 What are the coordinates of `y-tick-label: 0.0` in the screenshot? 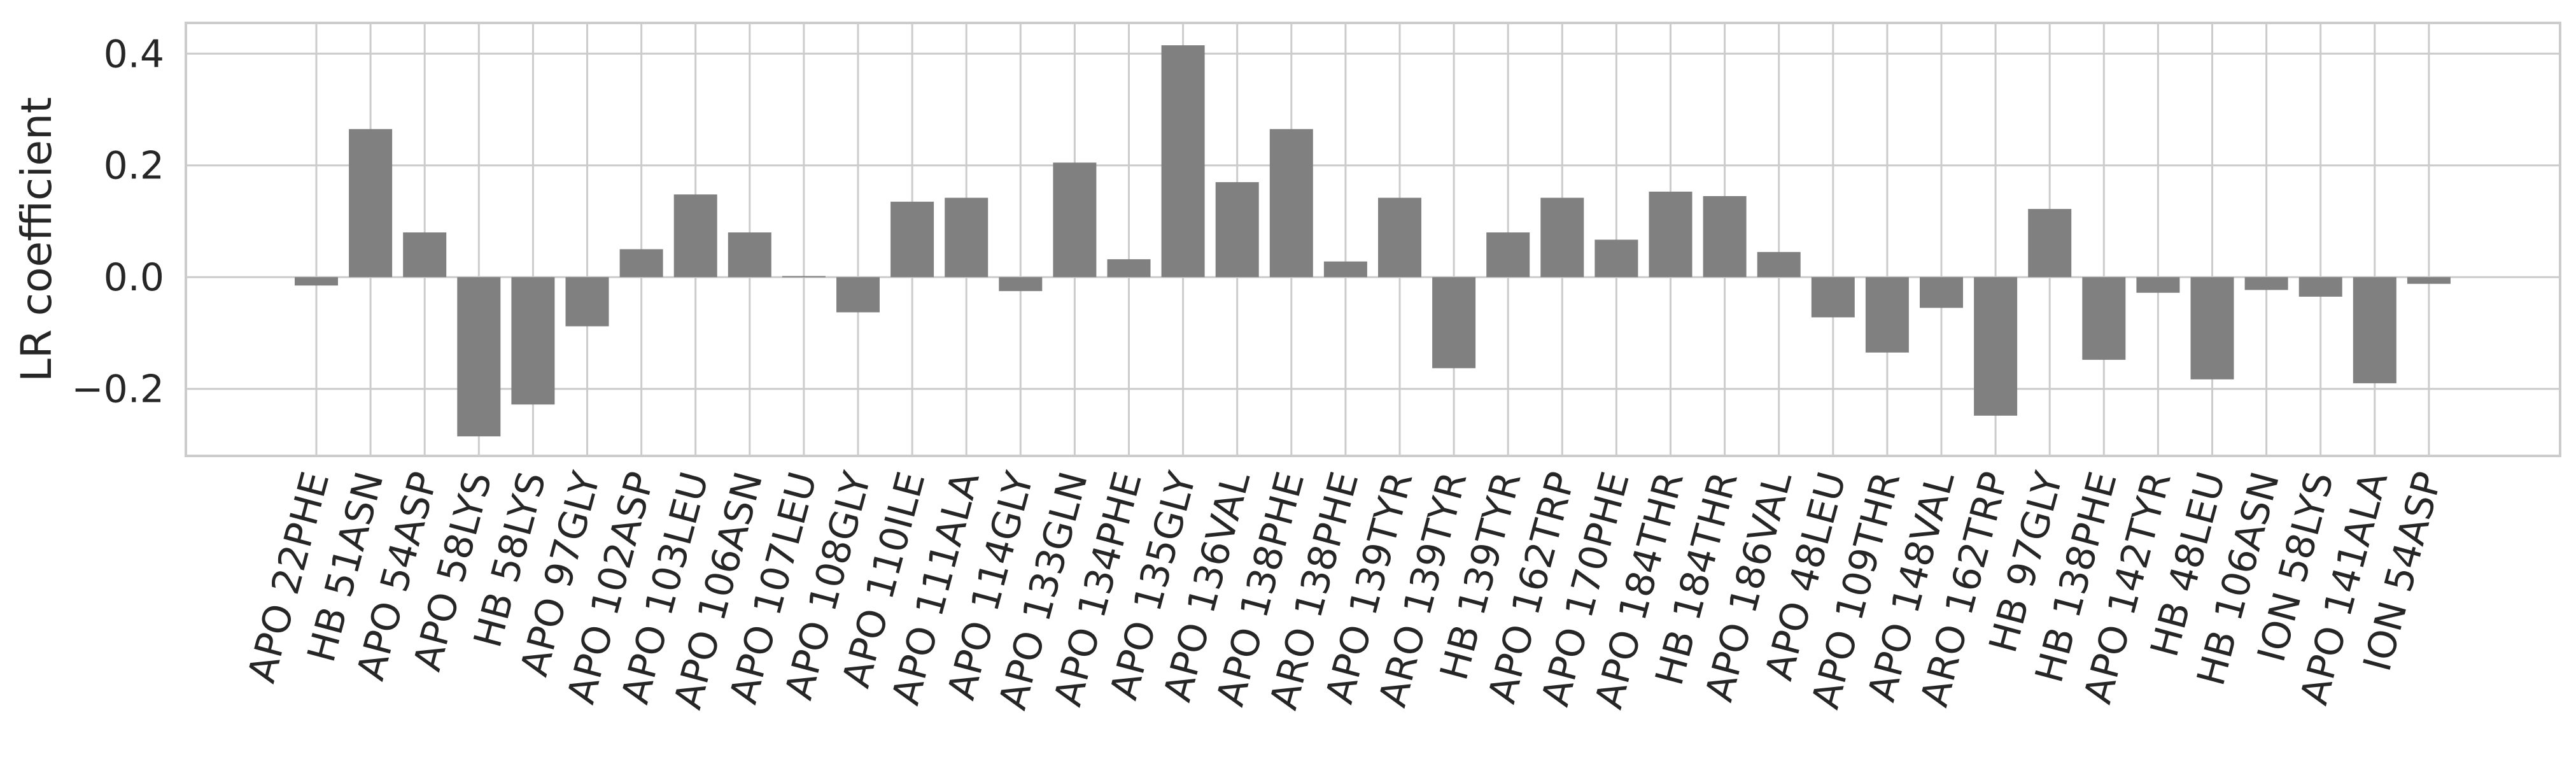 It's located at (134, 277).